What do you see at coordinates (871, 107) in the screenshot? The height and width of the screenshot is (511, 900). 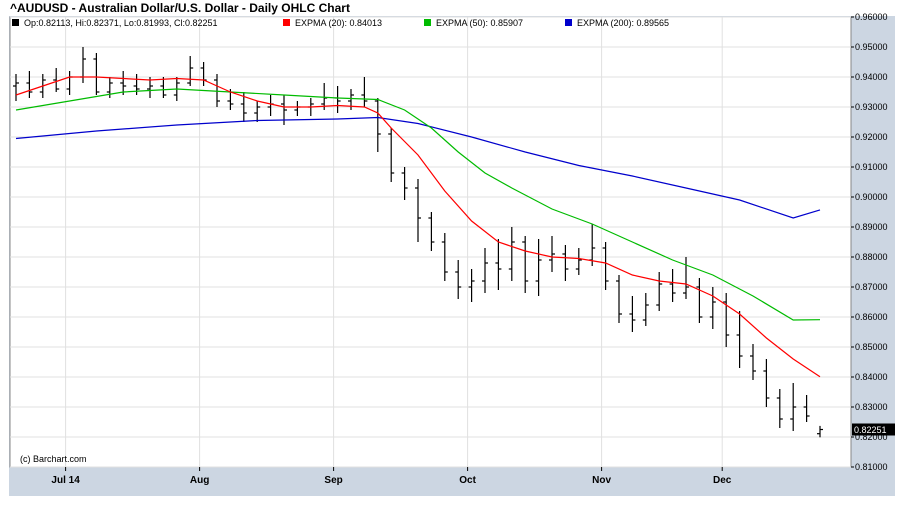 I see `y-tick-label: 0.93000` at bounding box center [871, 107].